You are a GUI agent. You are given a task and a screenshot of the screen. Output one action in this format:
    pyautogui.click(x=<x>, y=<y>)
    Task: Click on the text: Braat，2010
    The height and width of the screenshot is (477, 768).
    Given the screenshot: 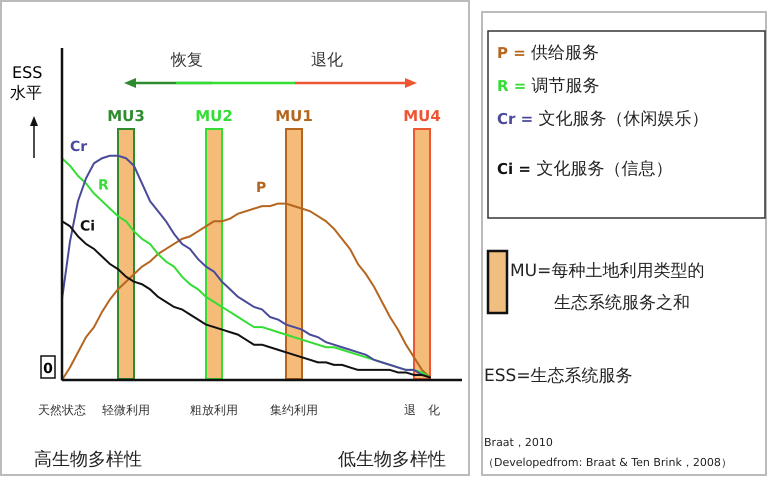 What is the action you would take?
    pyautogui.click(x=518, y=442)
    